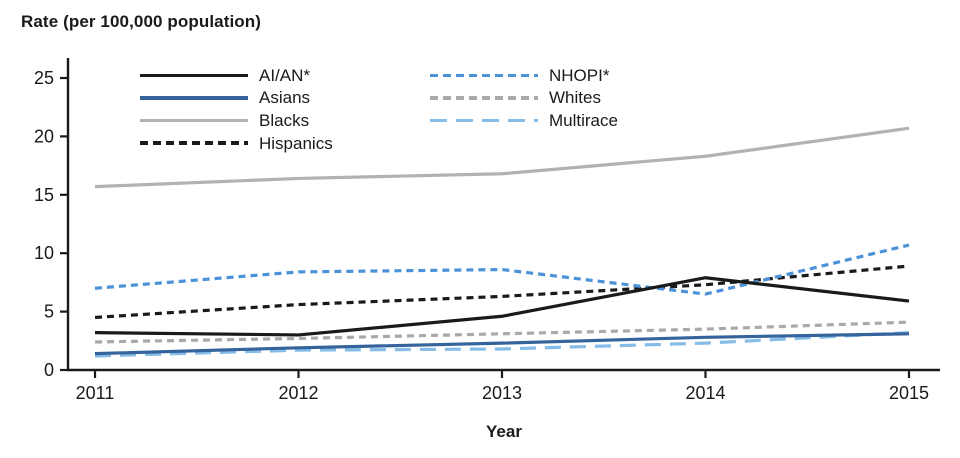 Image resolution: width=960 pixels, height=458 pixels. I want to click on y-tick-label: 10, so click(44, 253).